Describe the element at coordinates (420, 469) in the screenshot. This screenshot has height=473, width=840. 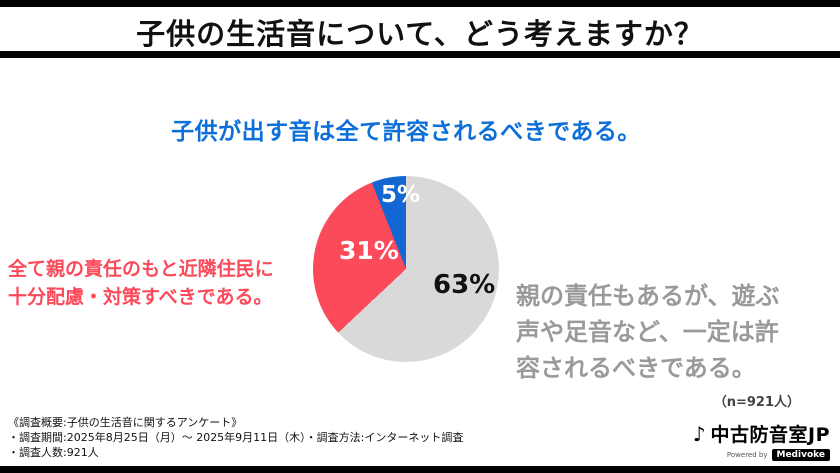
I see `bottom-divider-bar` at that location.